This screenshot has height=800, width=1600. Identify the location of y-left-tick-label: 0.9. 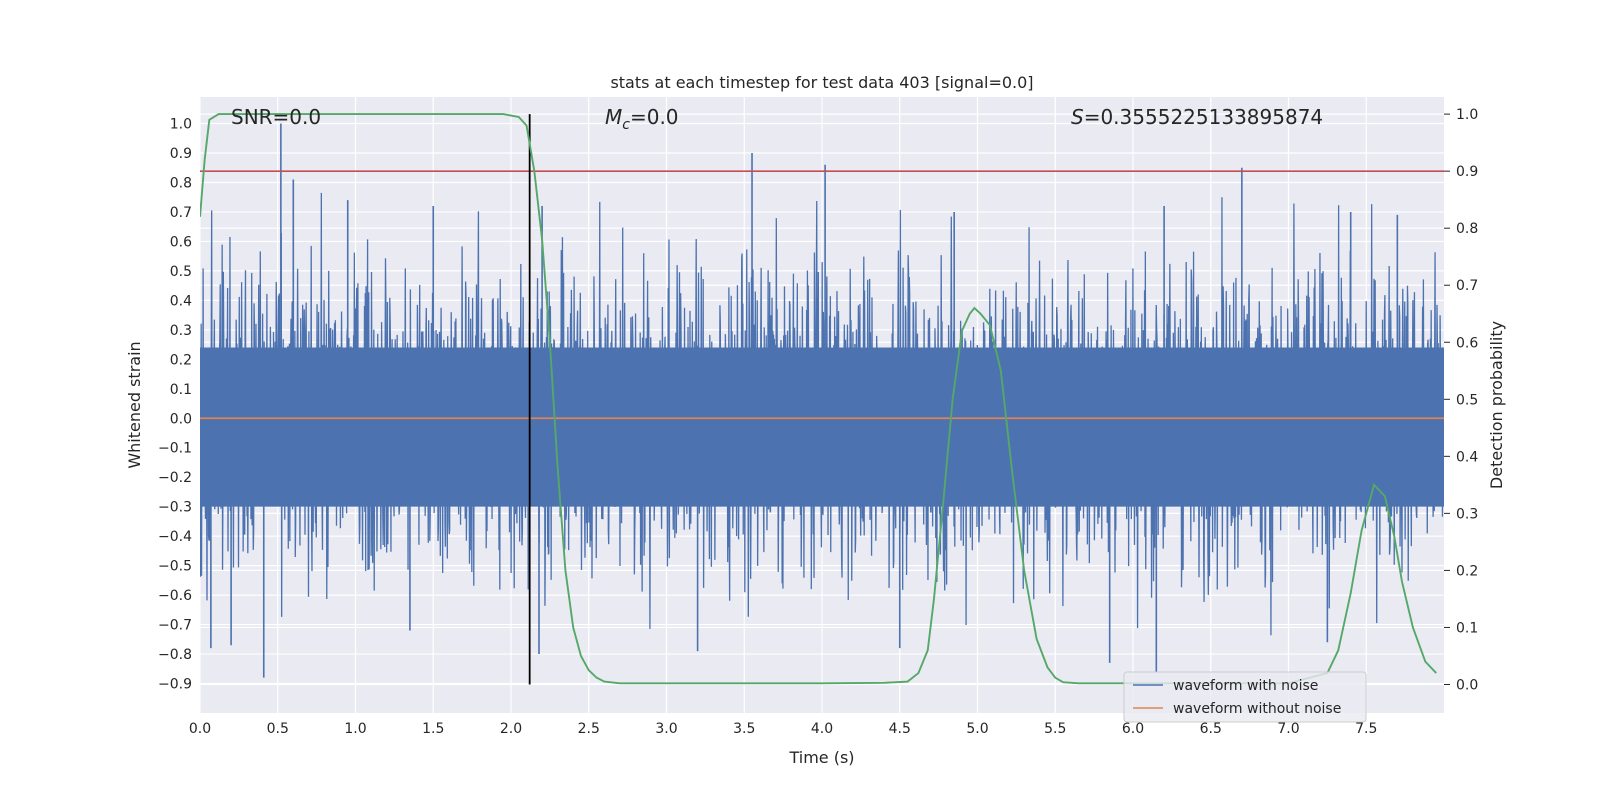
(181, 154).